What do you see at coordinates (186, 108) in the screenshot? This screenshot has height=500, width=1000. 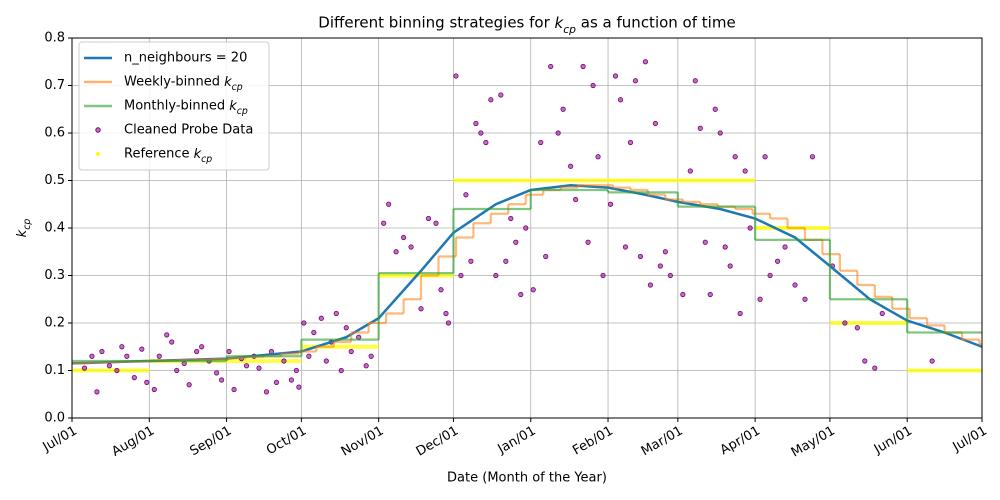 I see `legend-label: Monthly-binned kcp` at bounding box center [186, 108].